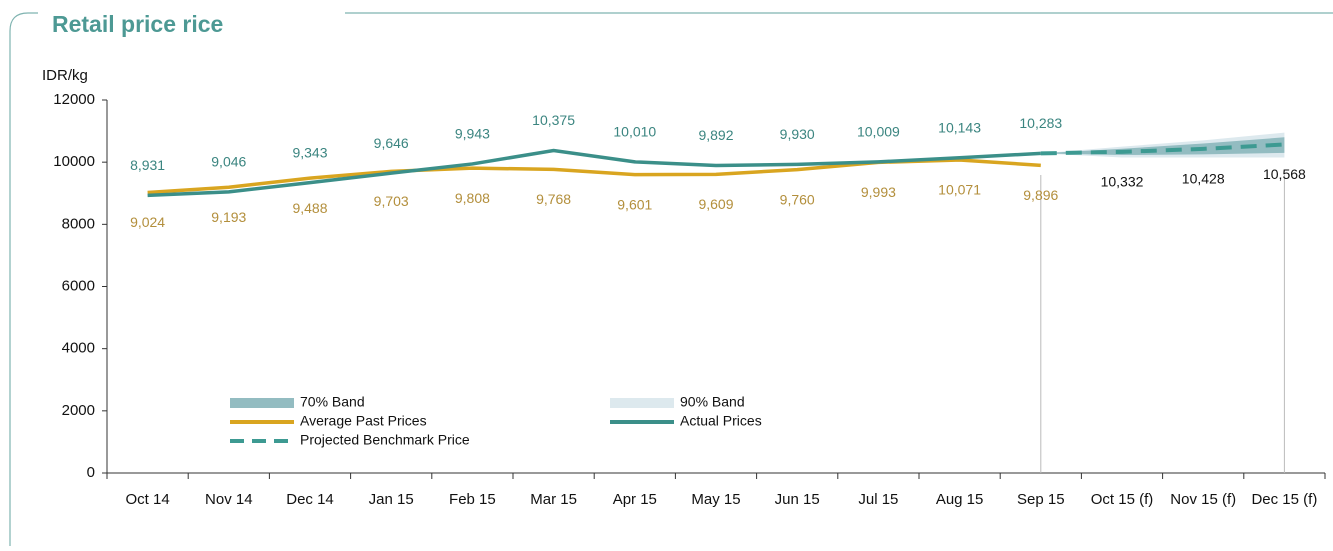  Describe the element at coordinates (78, 285) in the screenshot. I see `y-tick-label: 6000` at that location.